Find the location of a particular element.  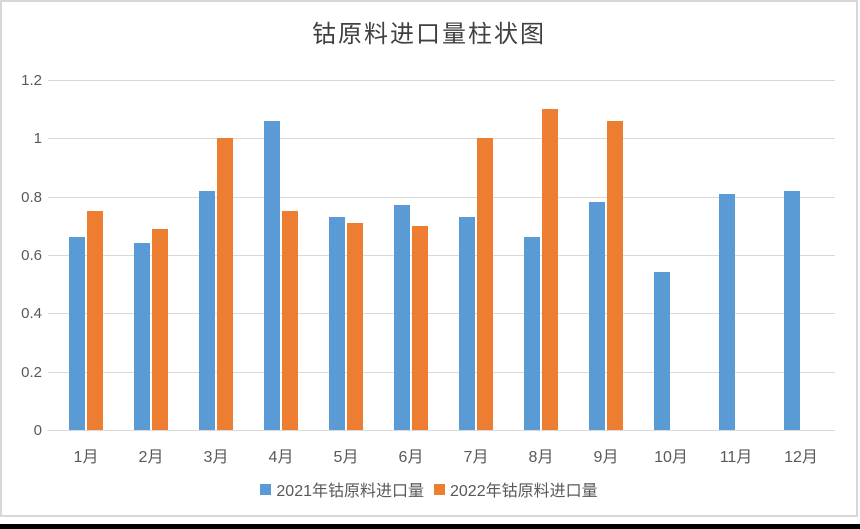

legend-label: 2021年钴原料进口量 is located at coordinates (350, 491).